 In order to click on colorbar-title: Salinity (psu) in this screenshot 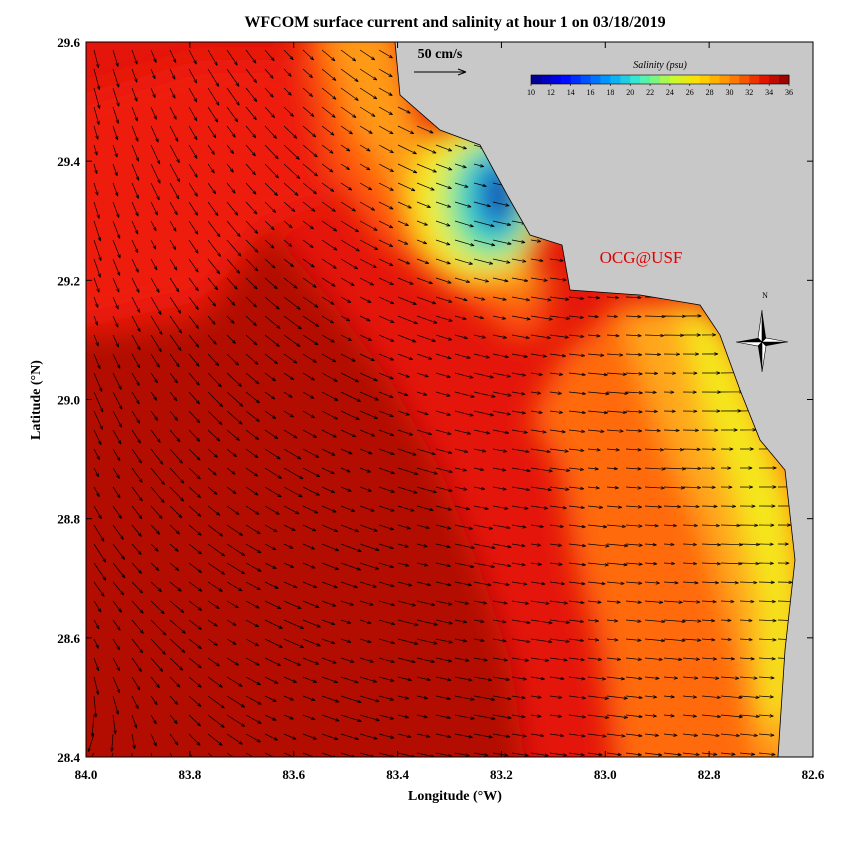, I will do `click(660, 65)`.